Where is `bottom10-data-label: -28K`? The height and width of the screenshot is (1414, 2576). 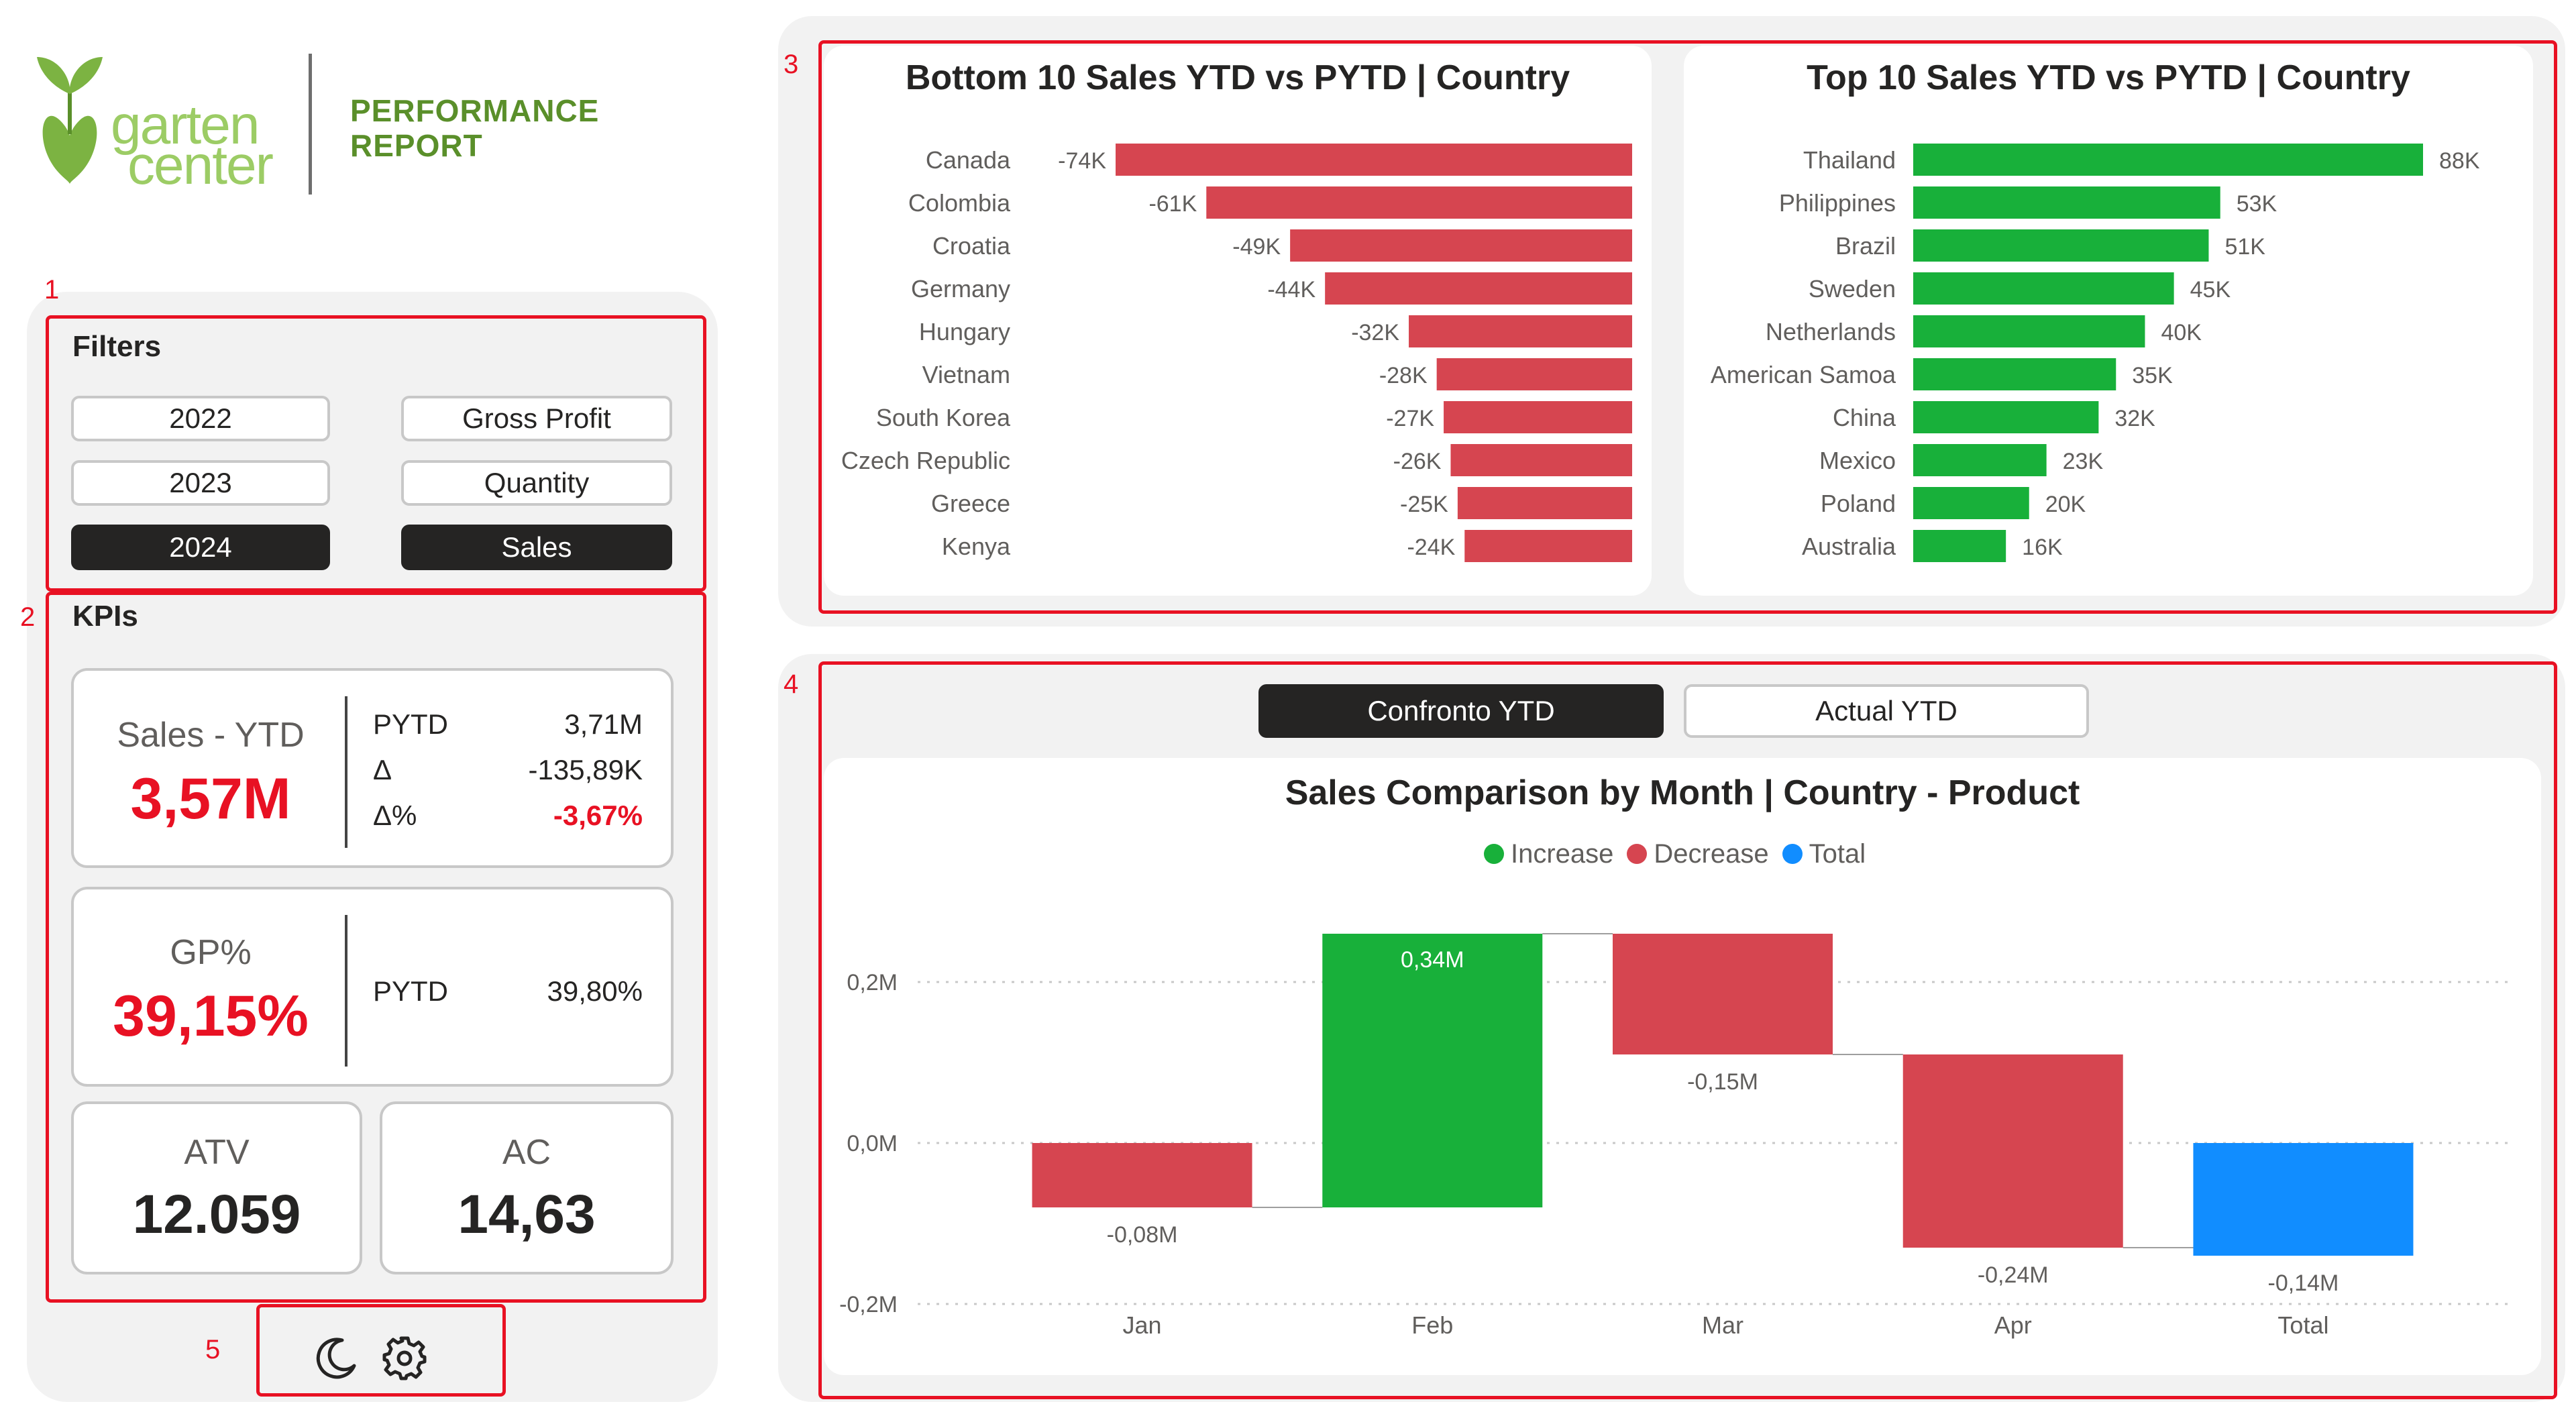 bottom10-data-label: -28K is located at coordinates (1403, 375).